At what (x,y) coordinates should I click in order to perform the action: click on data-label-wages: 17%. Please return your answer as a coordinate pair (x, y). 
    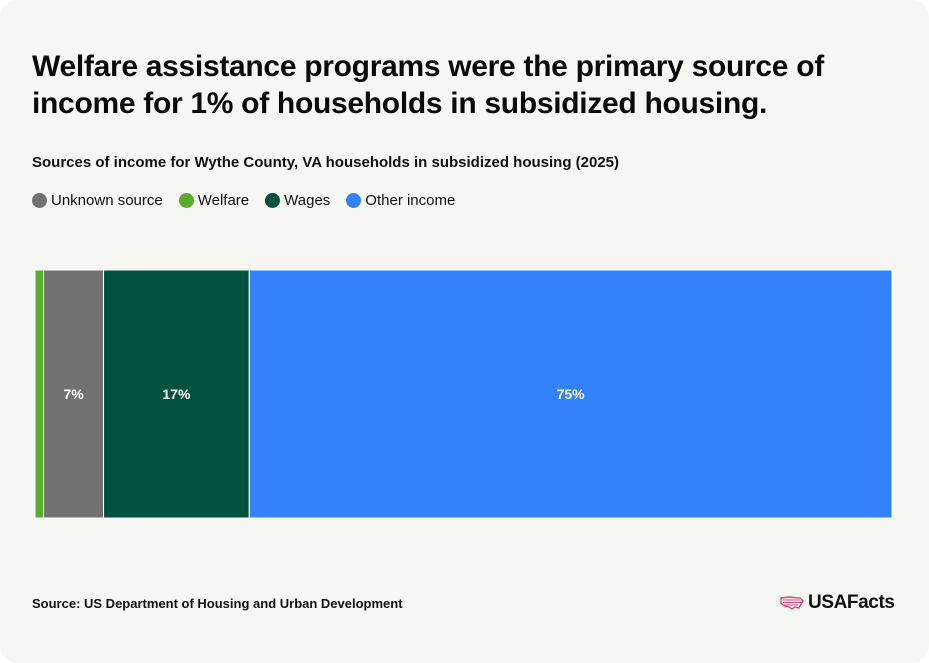
    Looking at the image, I should click on (176, 394).